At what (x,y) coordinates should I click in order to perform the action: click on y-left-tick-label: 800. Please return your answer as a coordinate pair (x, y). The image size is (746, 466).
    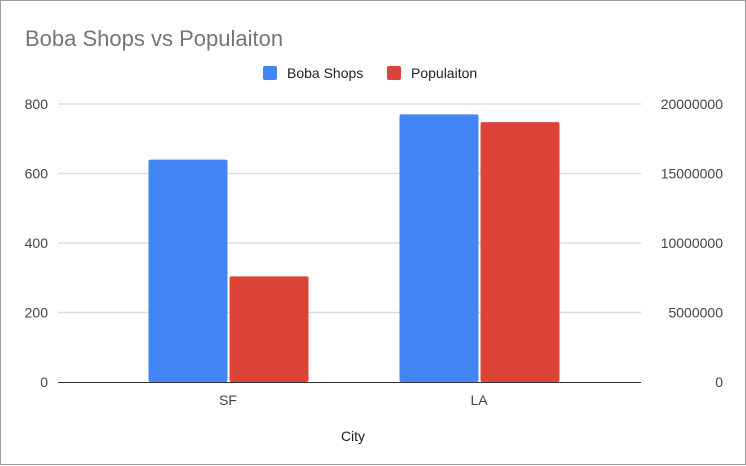
    Looking at the image, I should click on (37, 104).